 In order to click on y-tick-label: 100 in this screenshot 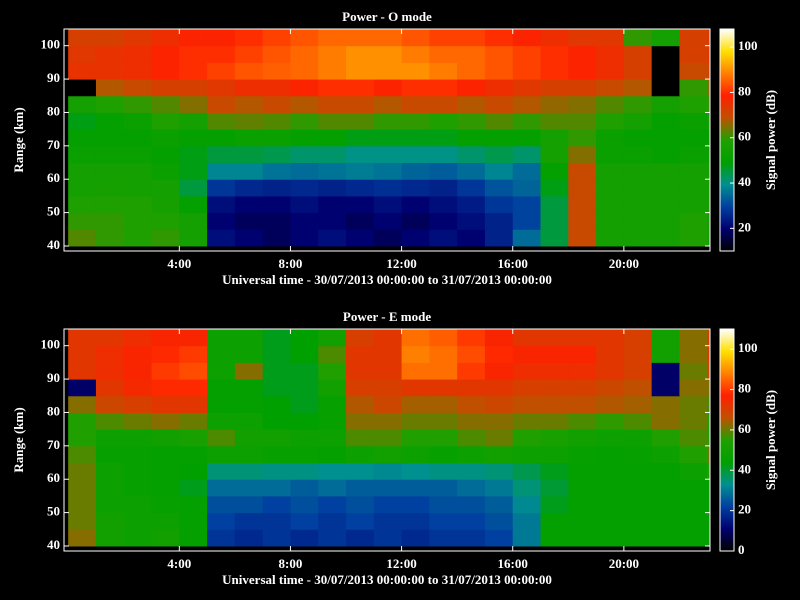, I will do `click(51, 44)`.